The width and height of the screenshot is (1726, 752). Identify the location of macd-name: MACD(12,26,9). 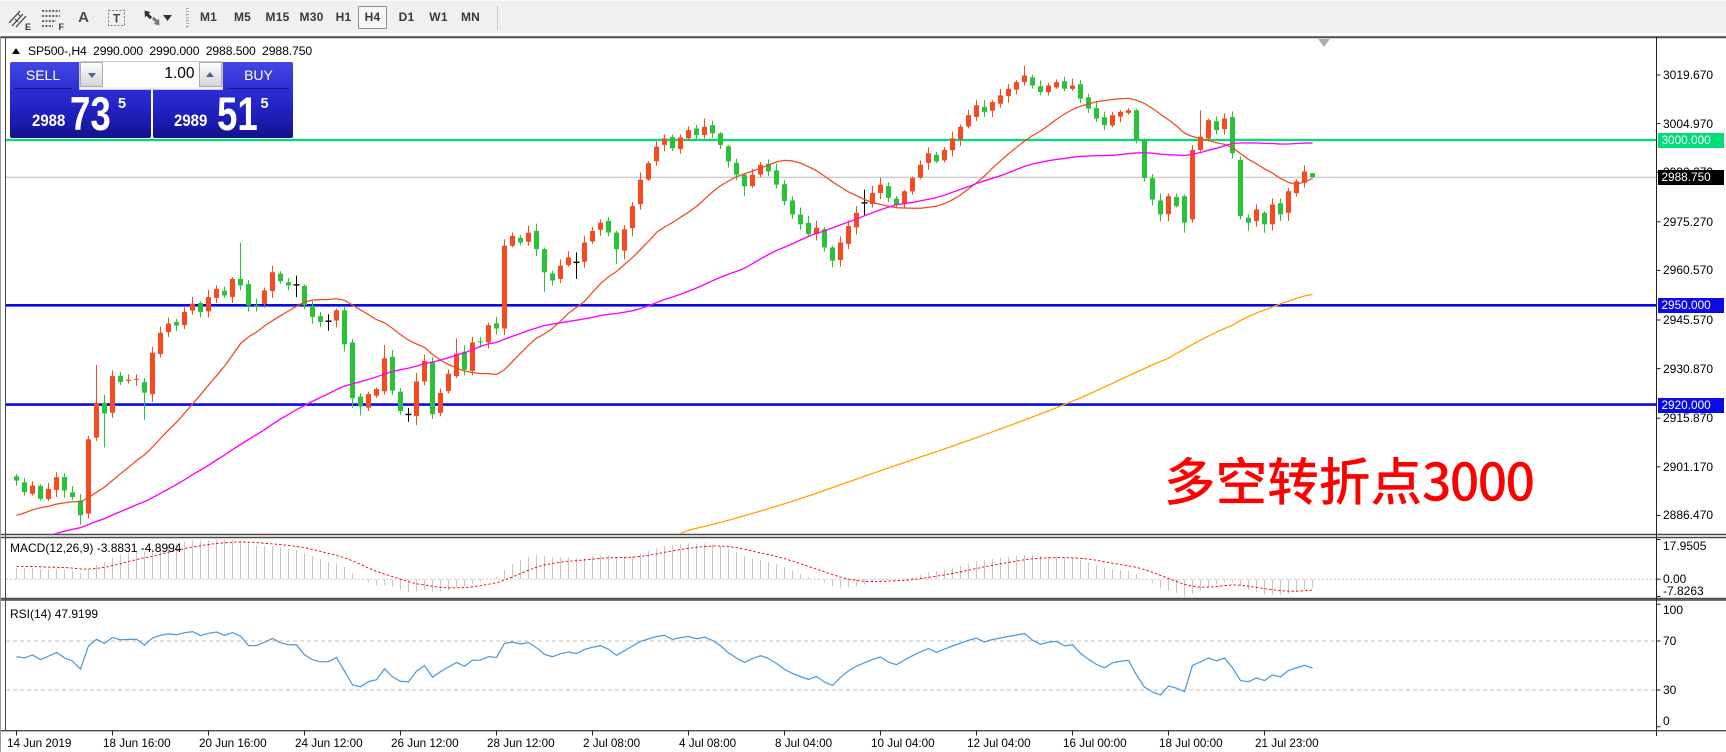
(52, 548).